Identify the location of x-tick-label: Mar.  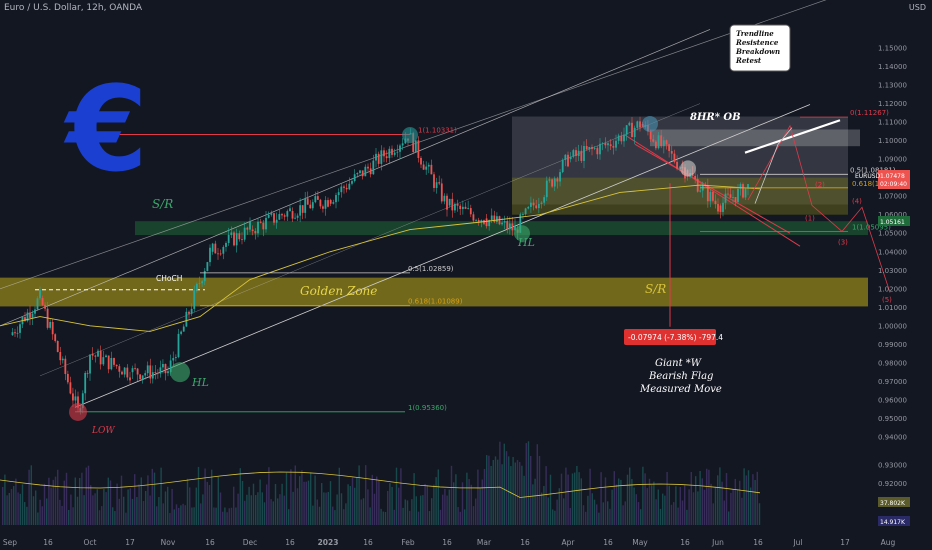
(484, 542).